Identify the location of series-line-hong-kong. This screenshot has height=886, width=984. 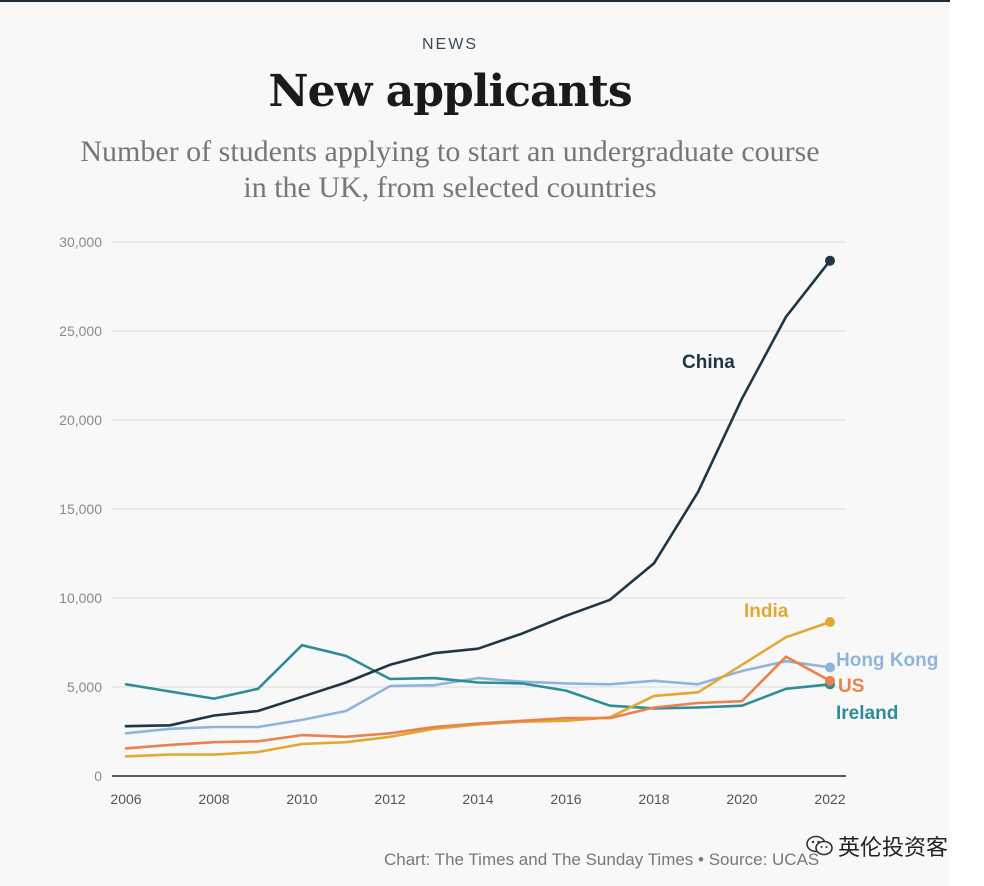
(478, 697).